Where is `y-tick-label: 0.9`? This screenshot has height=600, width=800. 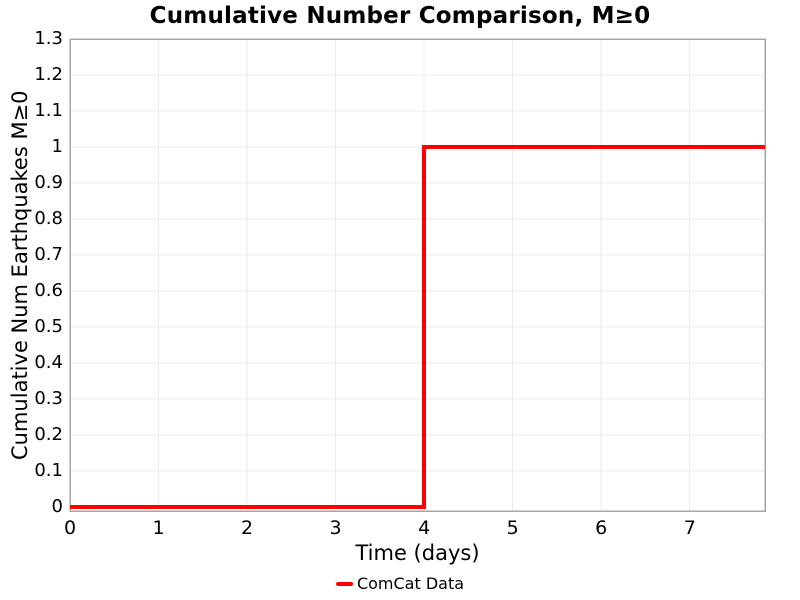 y-tick-label: 0.9 is located at coordinates (48, 182).